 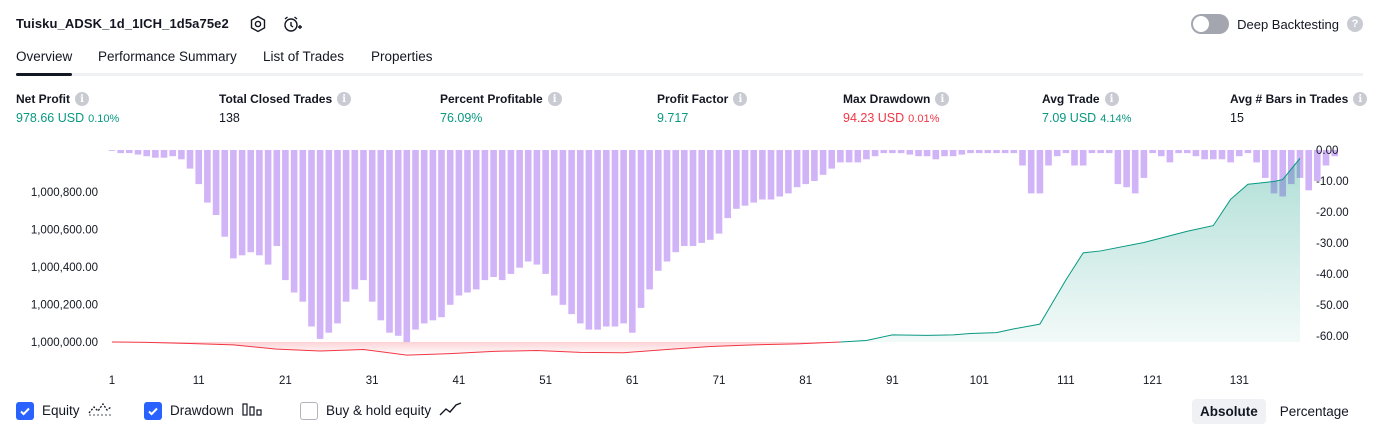 I want to click on legend-label: Drawdown, so click(x=202, y=410).